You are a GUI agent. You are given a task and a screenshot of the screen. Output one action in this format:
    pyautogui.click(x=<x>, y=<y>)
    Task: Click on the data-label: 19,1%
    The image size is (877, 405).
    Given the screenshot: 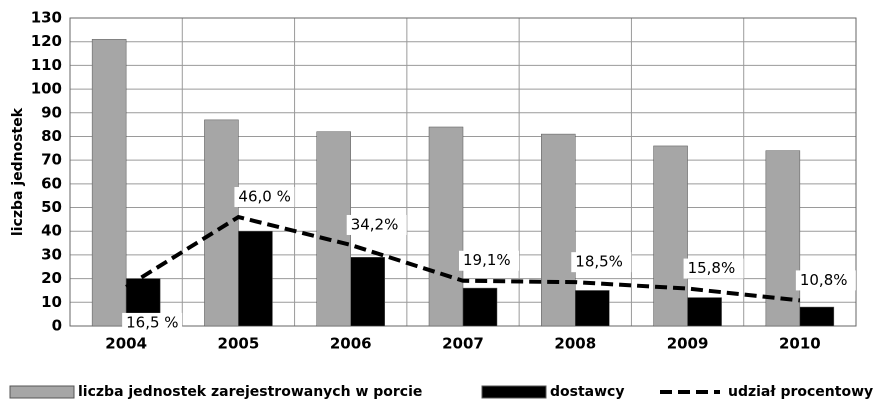 What is the action you would take?
    pyautogui.click(x=487, y=260)
    